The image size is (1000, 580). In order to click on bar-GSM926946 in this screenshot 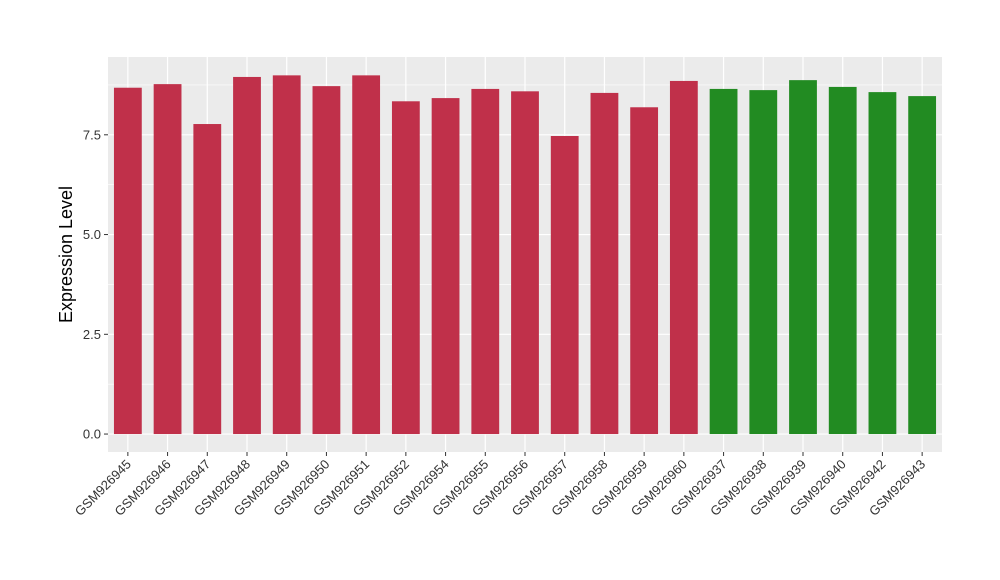, I will do `click(167, 259)`.